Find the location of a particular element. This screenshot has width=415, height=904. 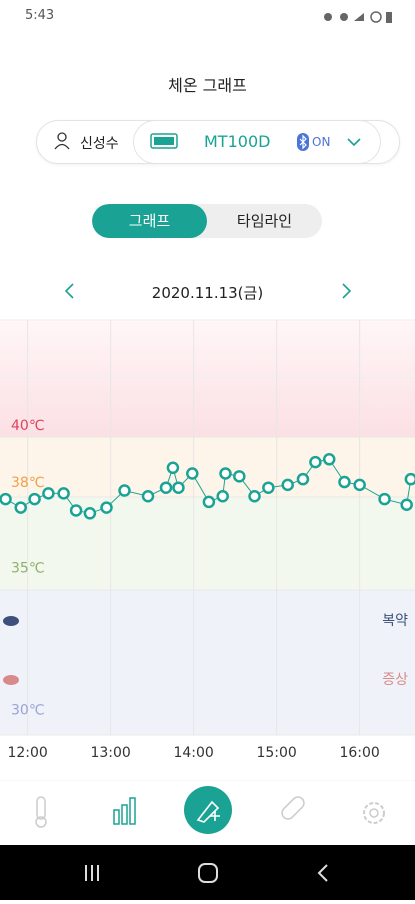

y-tick-label: 40℃ is located at coordinates (28, 426).